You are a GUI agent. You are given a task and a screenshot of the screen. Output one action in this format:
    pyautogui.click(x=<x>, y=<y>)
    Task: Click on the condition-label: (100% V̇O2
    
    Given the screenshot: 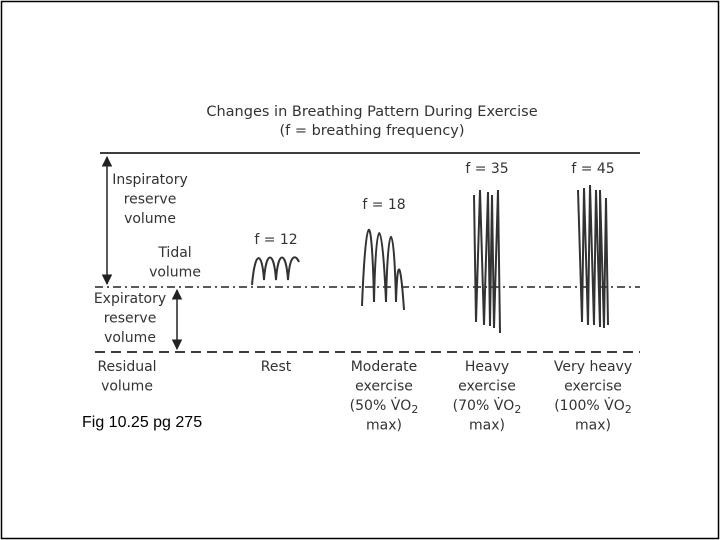 What is the action you would take?
    pyautogui.click(x=593, y=406)
    